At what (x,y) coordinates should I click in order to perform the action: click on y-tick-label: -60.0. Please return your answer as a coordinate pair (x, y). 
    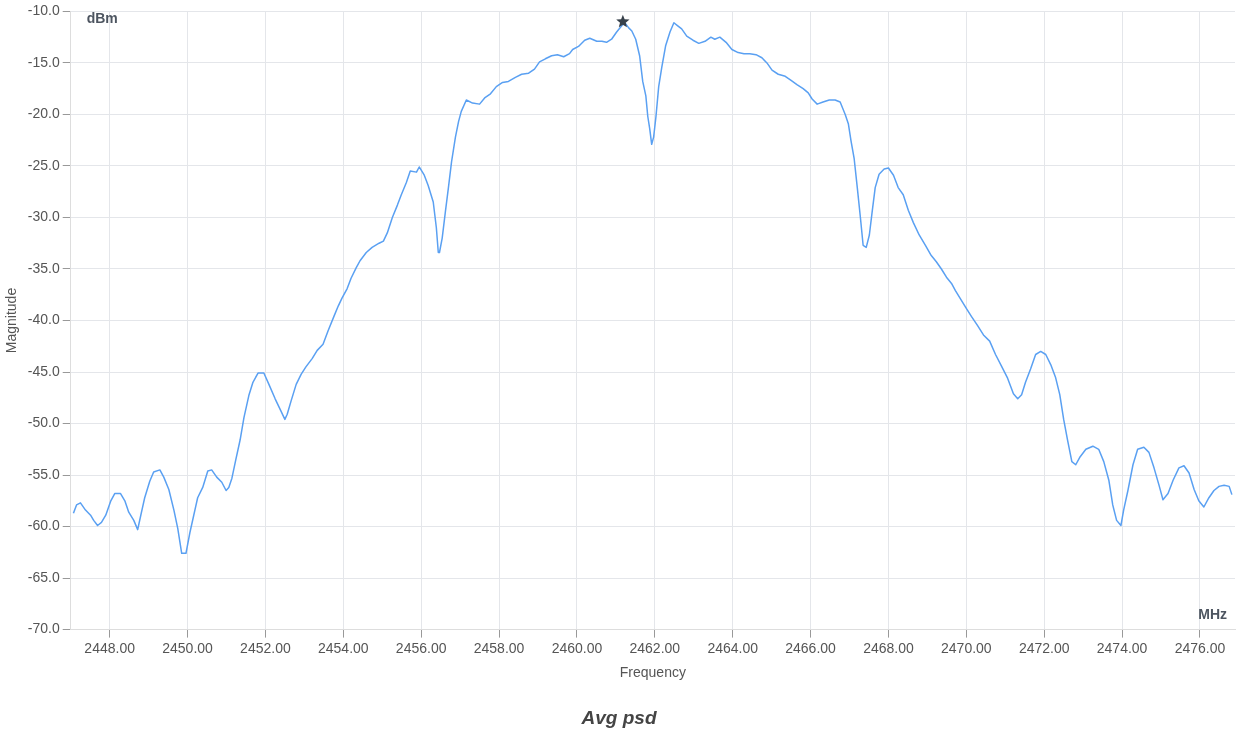
    Looking at the image, I should click on (43, 525).